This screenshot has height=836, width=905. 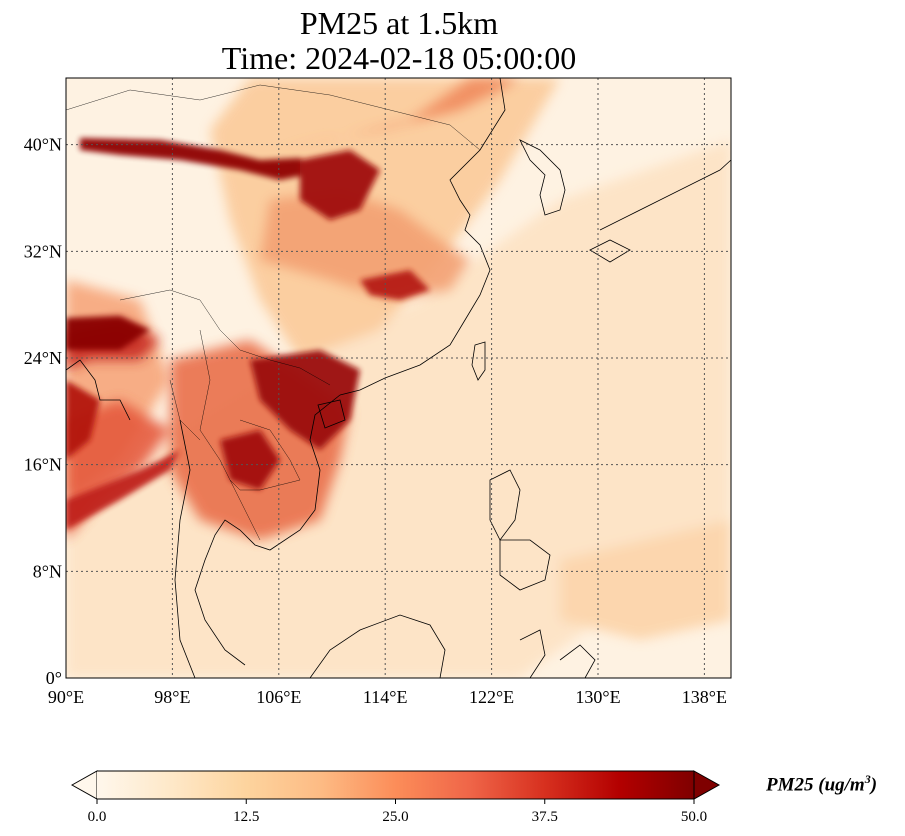 I want to click on colorbar-title-sup: 3, so click(x=867, y=779).